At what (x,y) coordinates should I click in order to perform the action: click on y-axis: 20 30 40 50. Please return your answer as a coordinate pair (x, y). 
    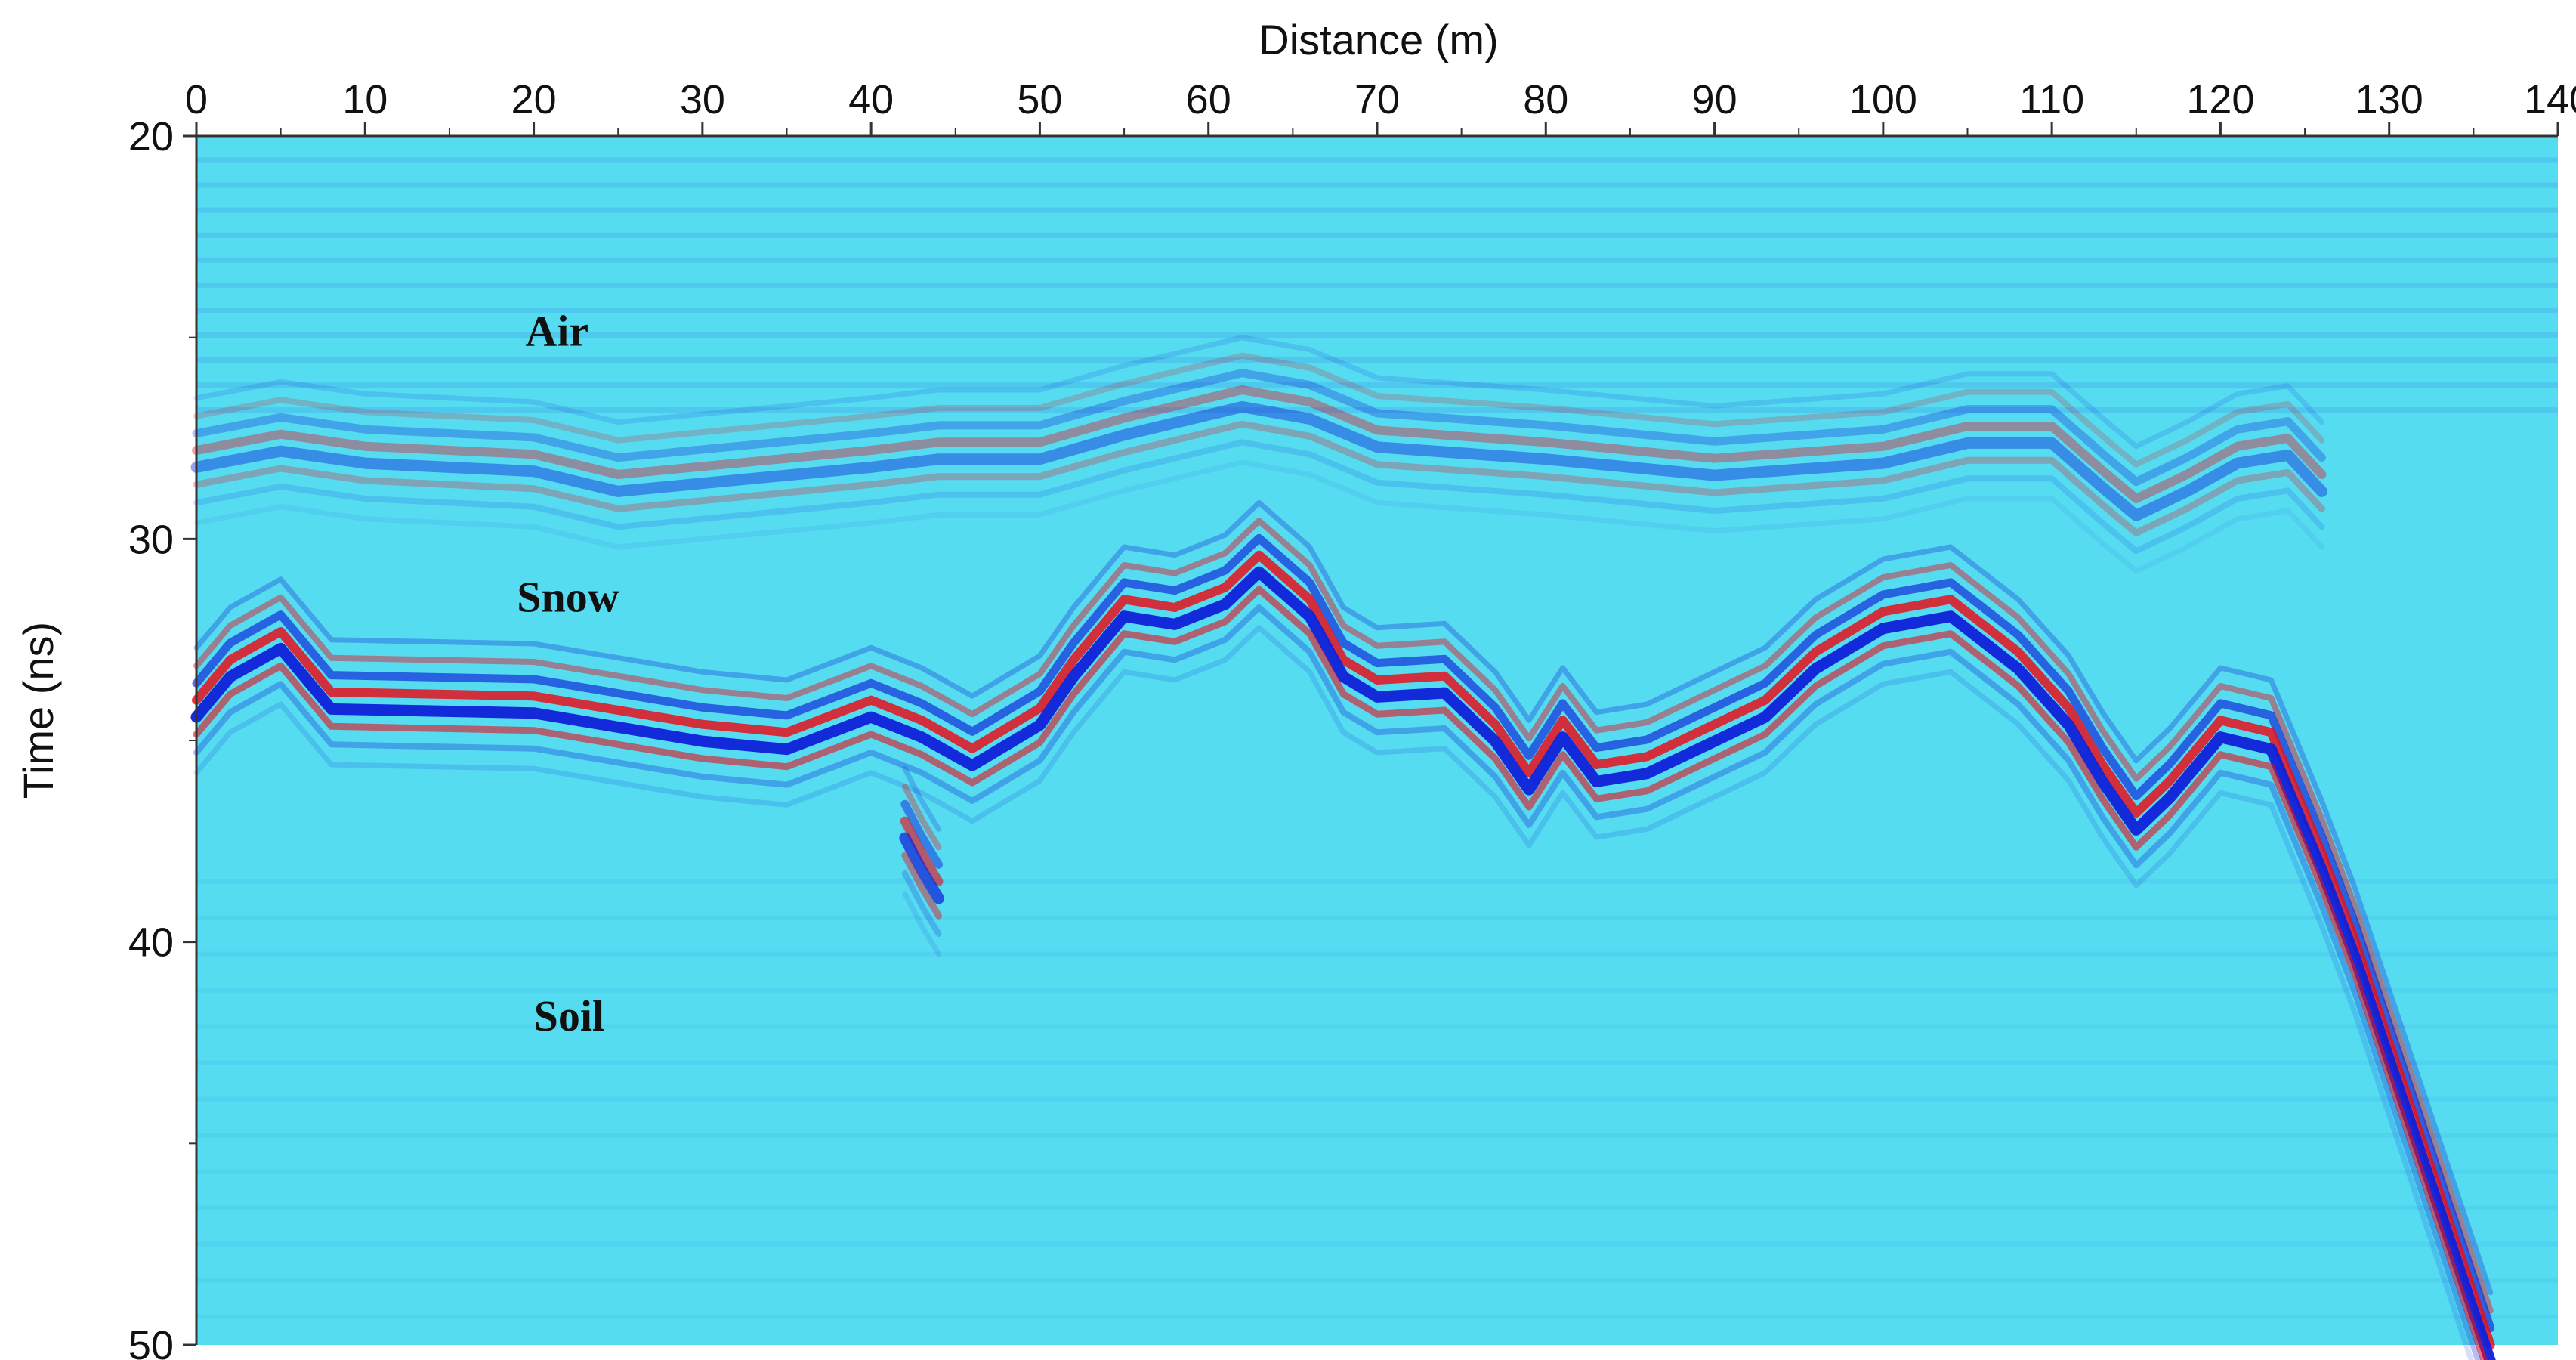
    Looking at the image, I should click on (163, 737).